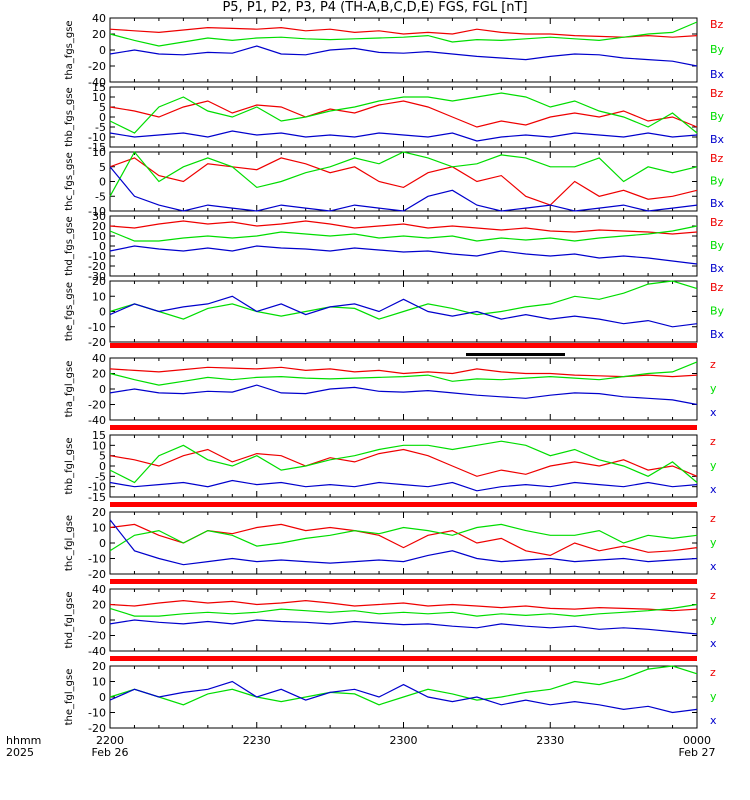 This screenshot has height=800, width=750. Describe the element at coordinates (102, 389) in the screenshot. I see `y-tick-label-5-2: 0` at that location.